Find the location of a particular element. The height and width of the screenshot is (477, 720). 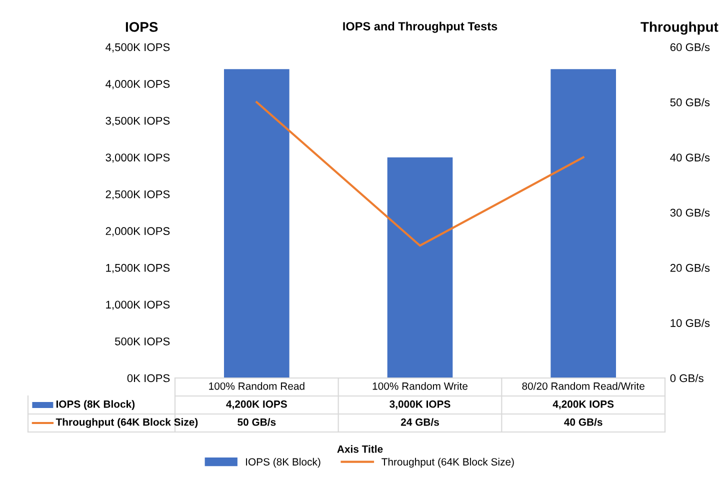

legend-label: IOPS (8K Block) is located at coordinates (283, 463).